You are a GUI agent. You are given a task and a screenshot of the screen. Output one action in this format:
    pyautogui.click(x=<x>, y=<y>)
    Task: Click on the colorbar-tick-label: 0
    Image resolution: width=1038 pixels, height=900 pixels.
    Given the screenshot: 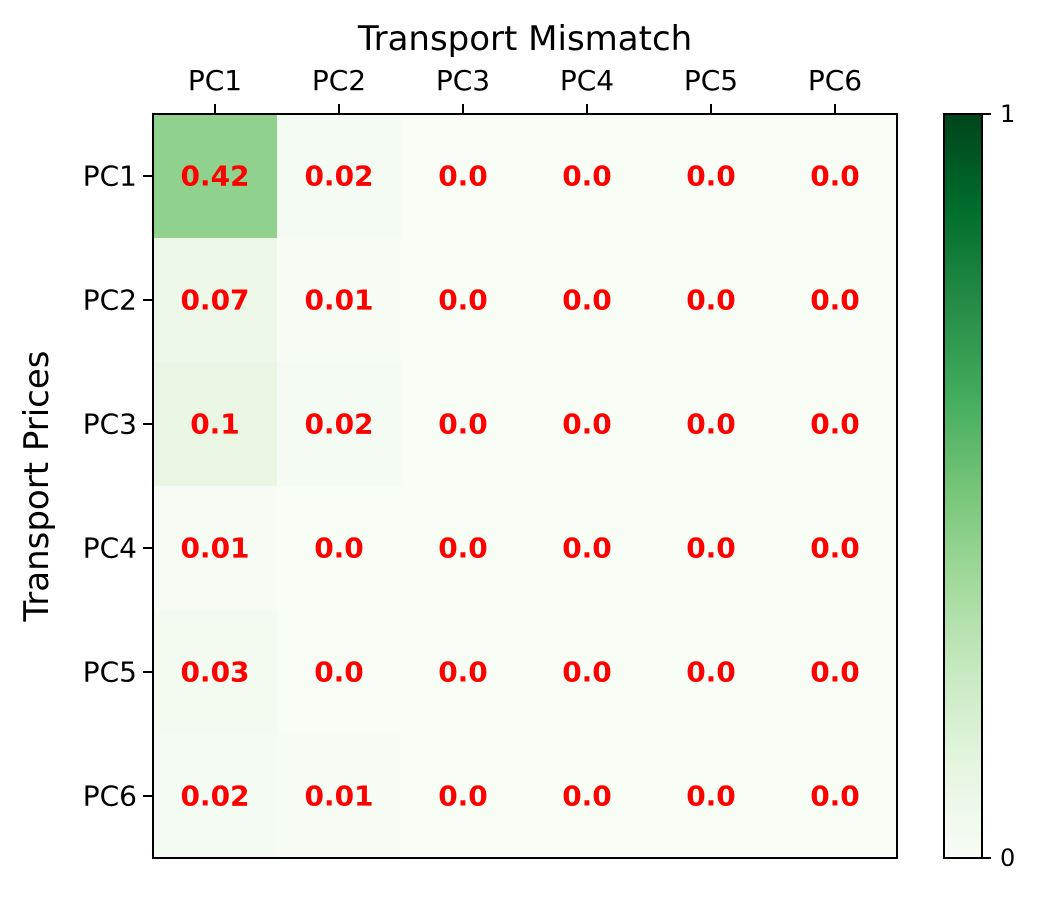 What is the action you would take?
    pyautogui.click(x=1007, y=858)
    